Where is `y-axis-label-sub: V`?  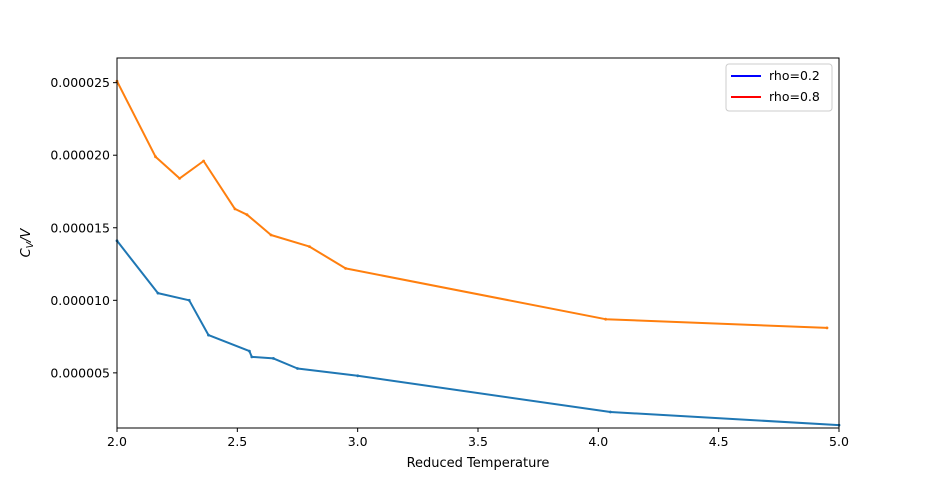 y-axis-label-sub: V is located at coordinates (30, 244).